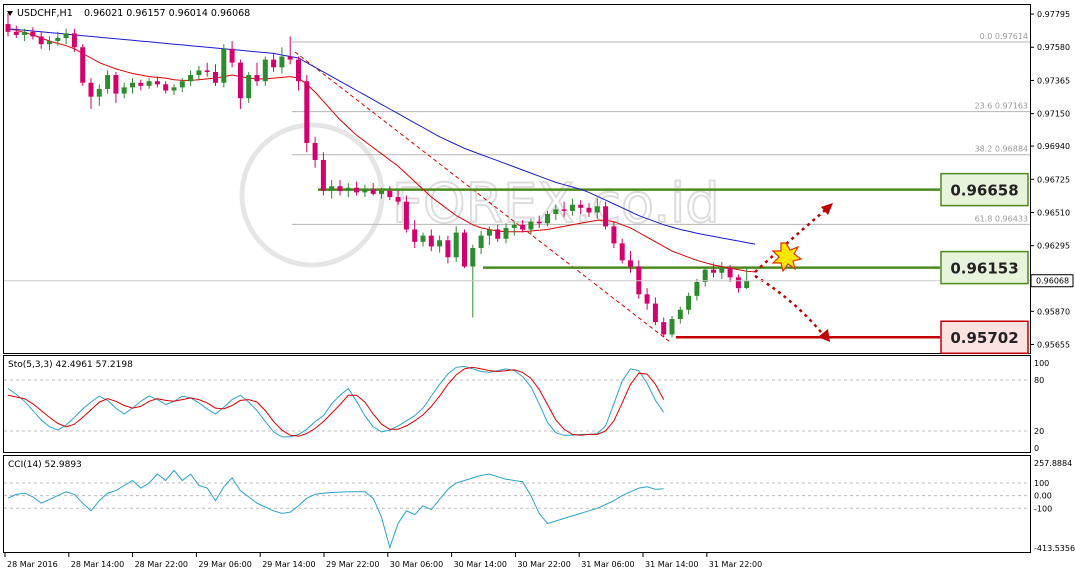 The height and width of the screenshot is (577, 1075). Describe the element at coordinates (1053, 47) in the screenshot. I see `price-tick-label: 0.97580` at that location.